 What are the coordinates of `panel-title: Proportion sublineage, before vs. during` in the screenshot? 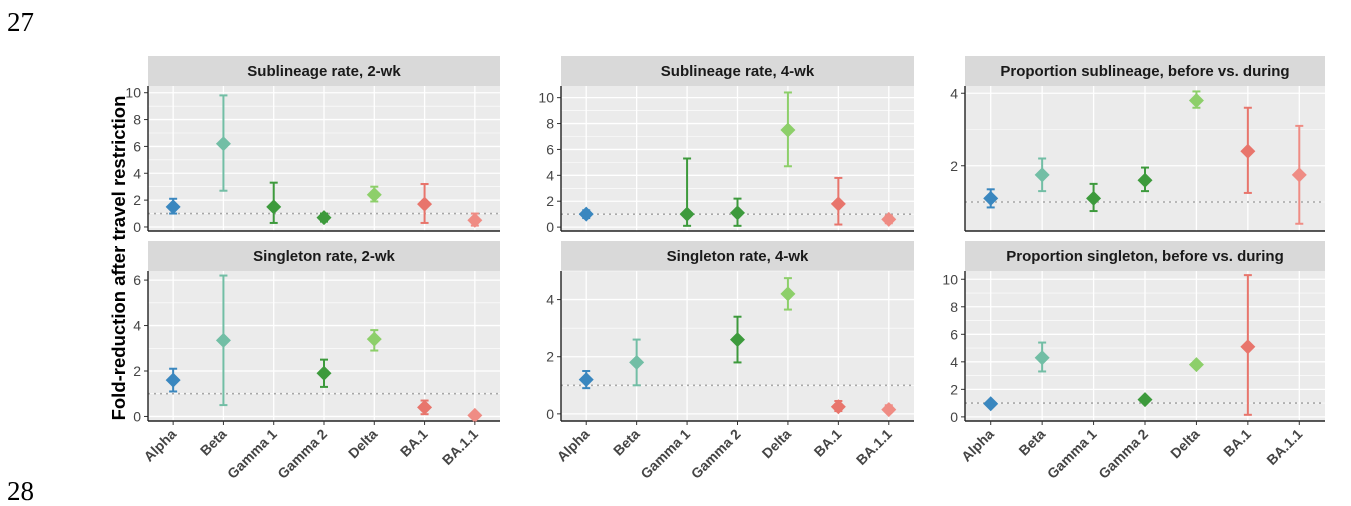 It's located at (1144, 71).